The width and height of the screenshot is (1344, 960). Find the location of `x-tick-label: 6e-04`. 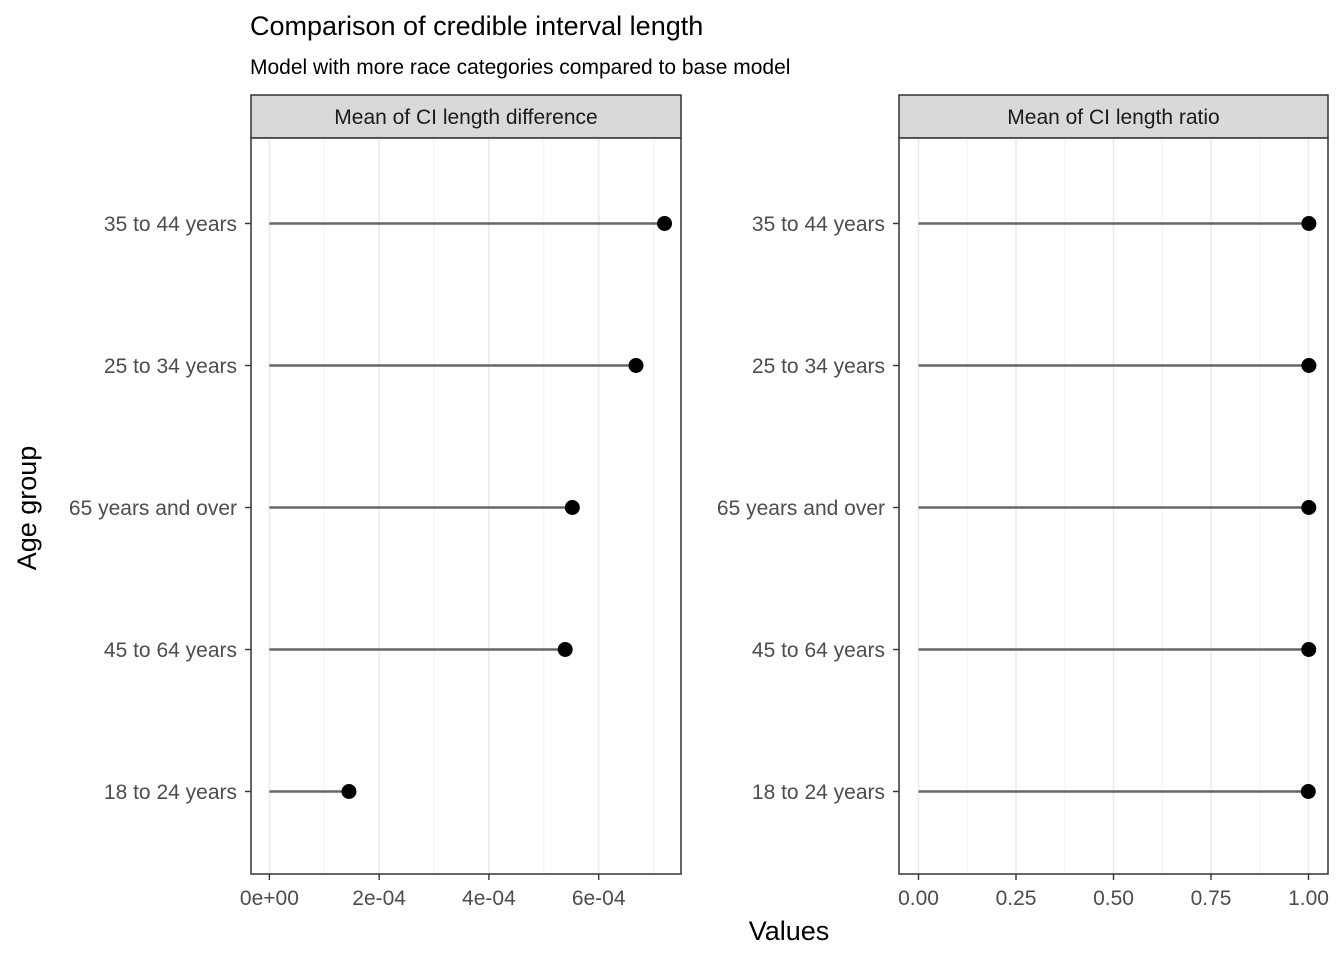

x-tick-label: 6e-04 is located at coordinates (599, 898).